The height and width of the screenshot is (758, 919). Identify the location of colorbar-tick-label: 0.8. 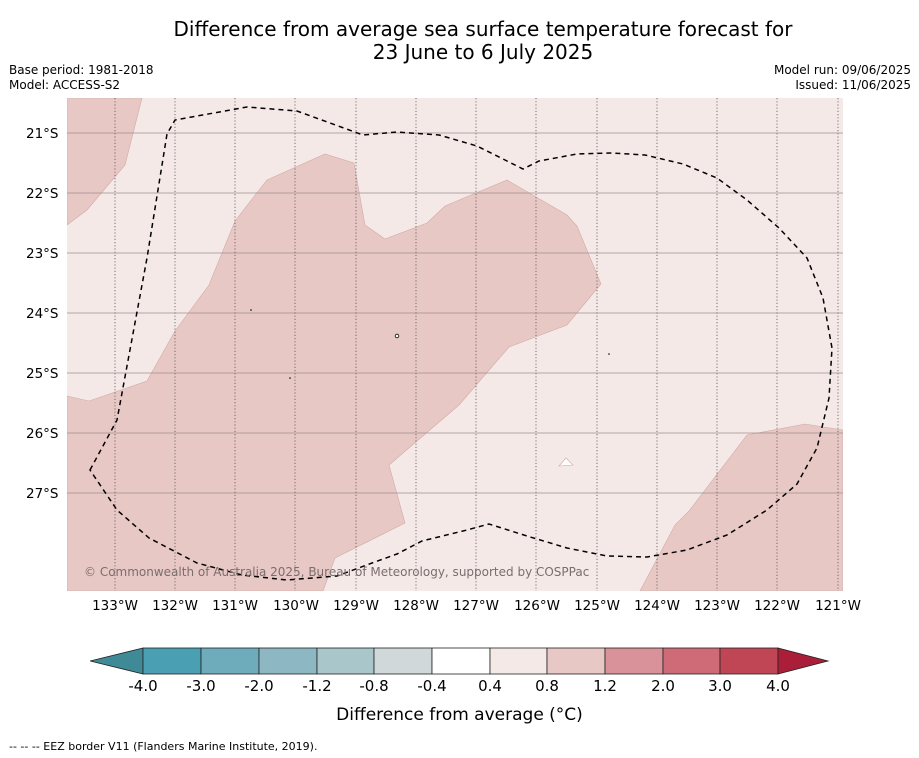
(547, 686).